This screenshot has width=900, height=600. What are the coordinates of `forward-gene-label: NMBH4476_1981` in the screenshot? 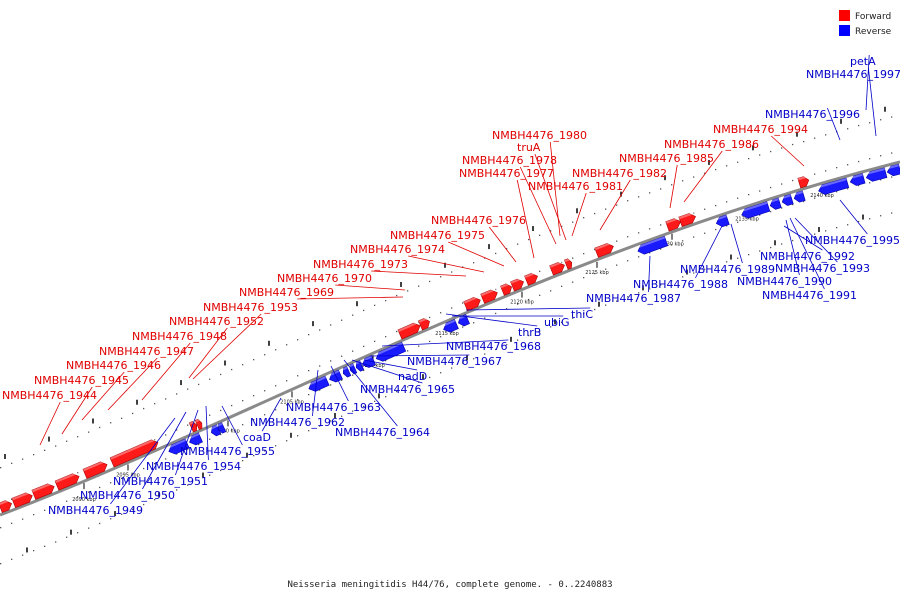 It's located at (575, 186).